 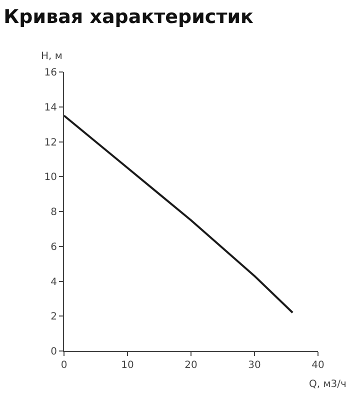 What do you see at coordinates (191, 365) in the screenshot?
I see `x-tick-label: 20` at bounding box center [191, 365].